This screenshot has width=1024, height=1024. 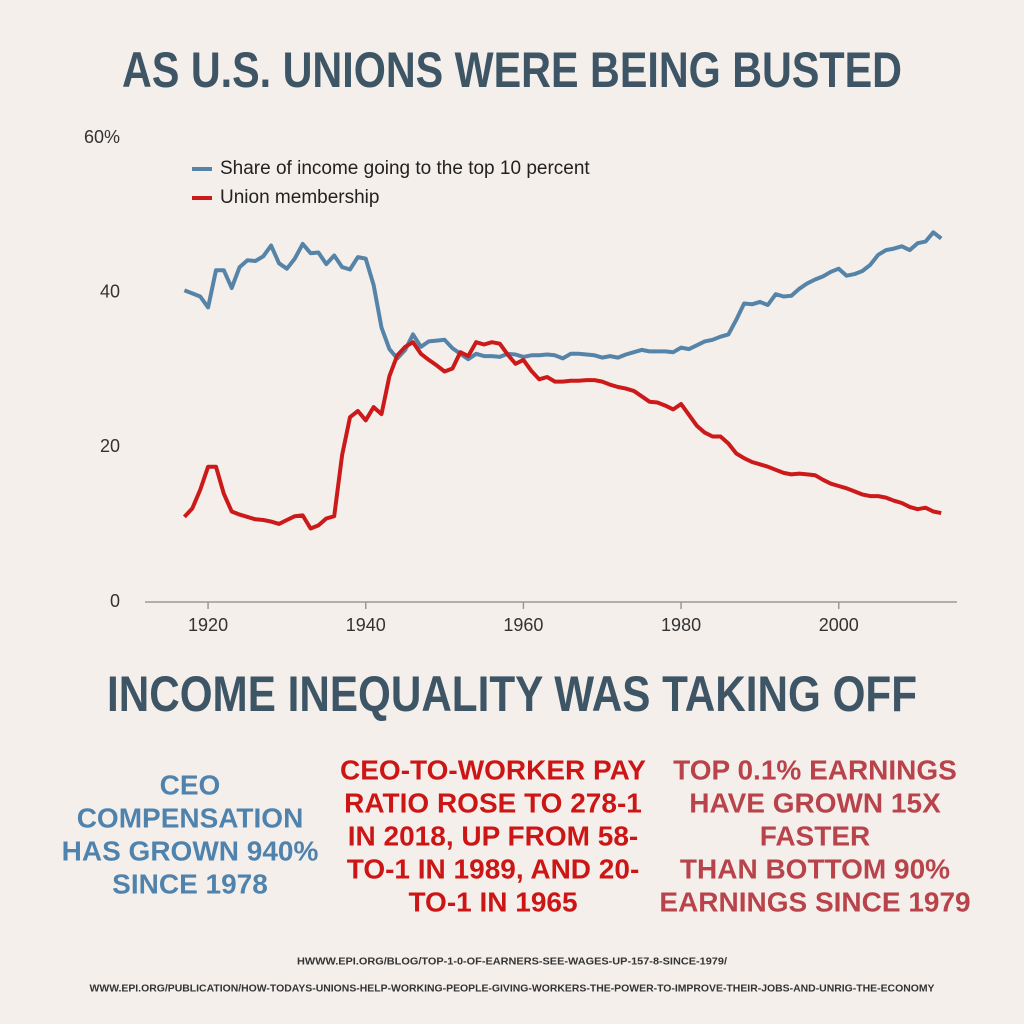 What do you see at coordinates (814, 901) in the screenshot?
I see `fact-line: EARNINGS SINCE 1979` at bounding box center [814, 901].